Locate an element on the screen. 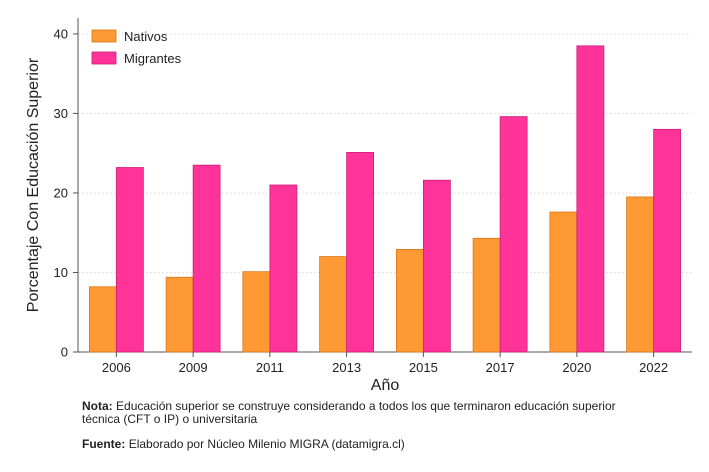 Image resolution: width=709 pixels, height=472 pixels. y-tick-label: 40 is located at coordinates (61, 33).